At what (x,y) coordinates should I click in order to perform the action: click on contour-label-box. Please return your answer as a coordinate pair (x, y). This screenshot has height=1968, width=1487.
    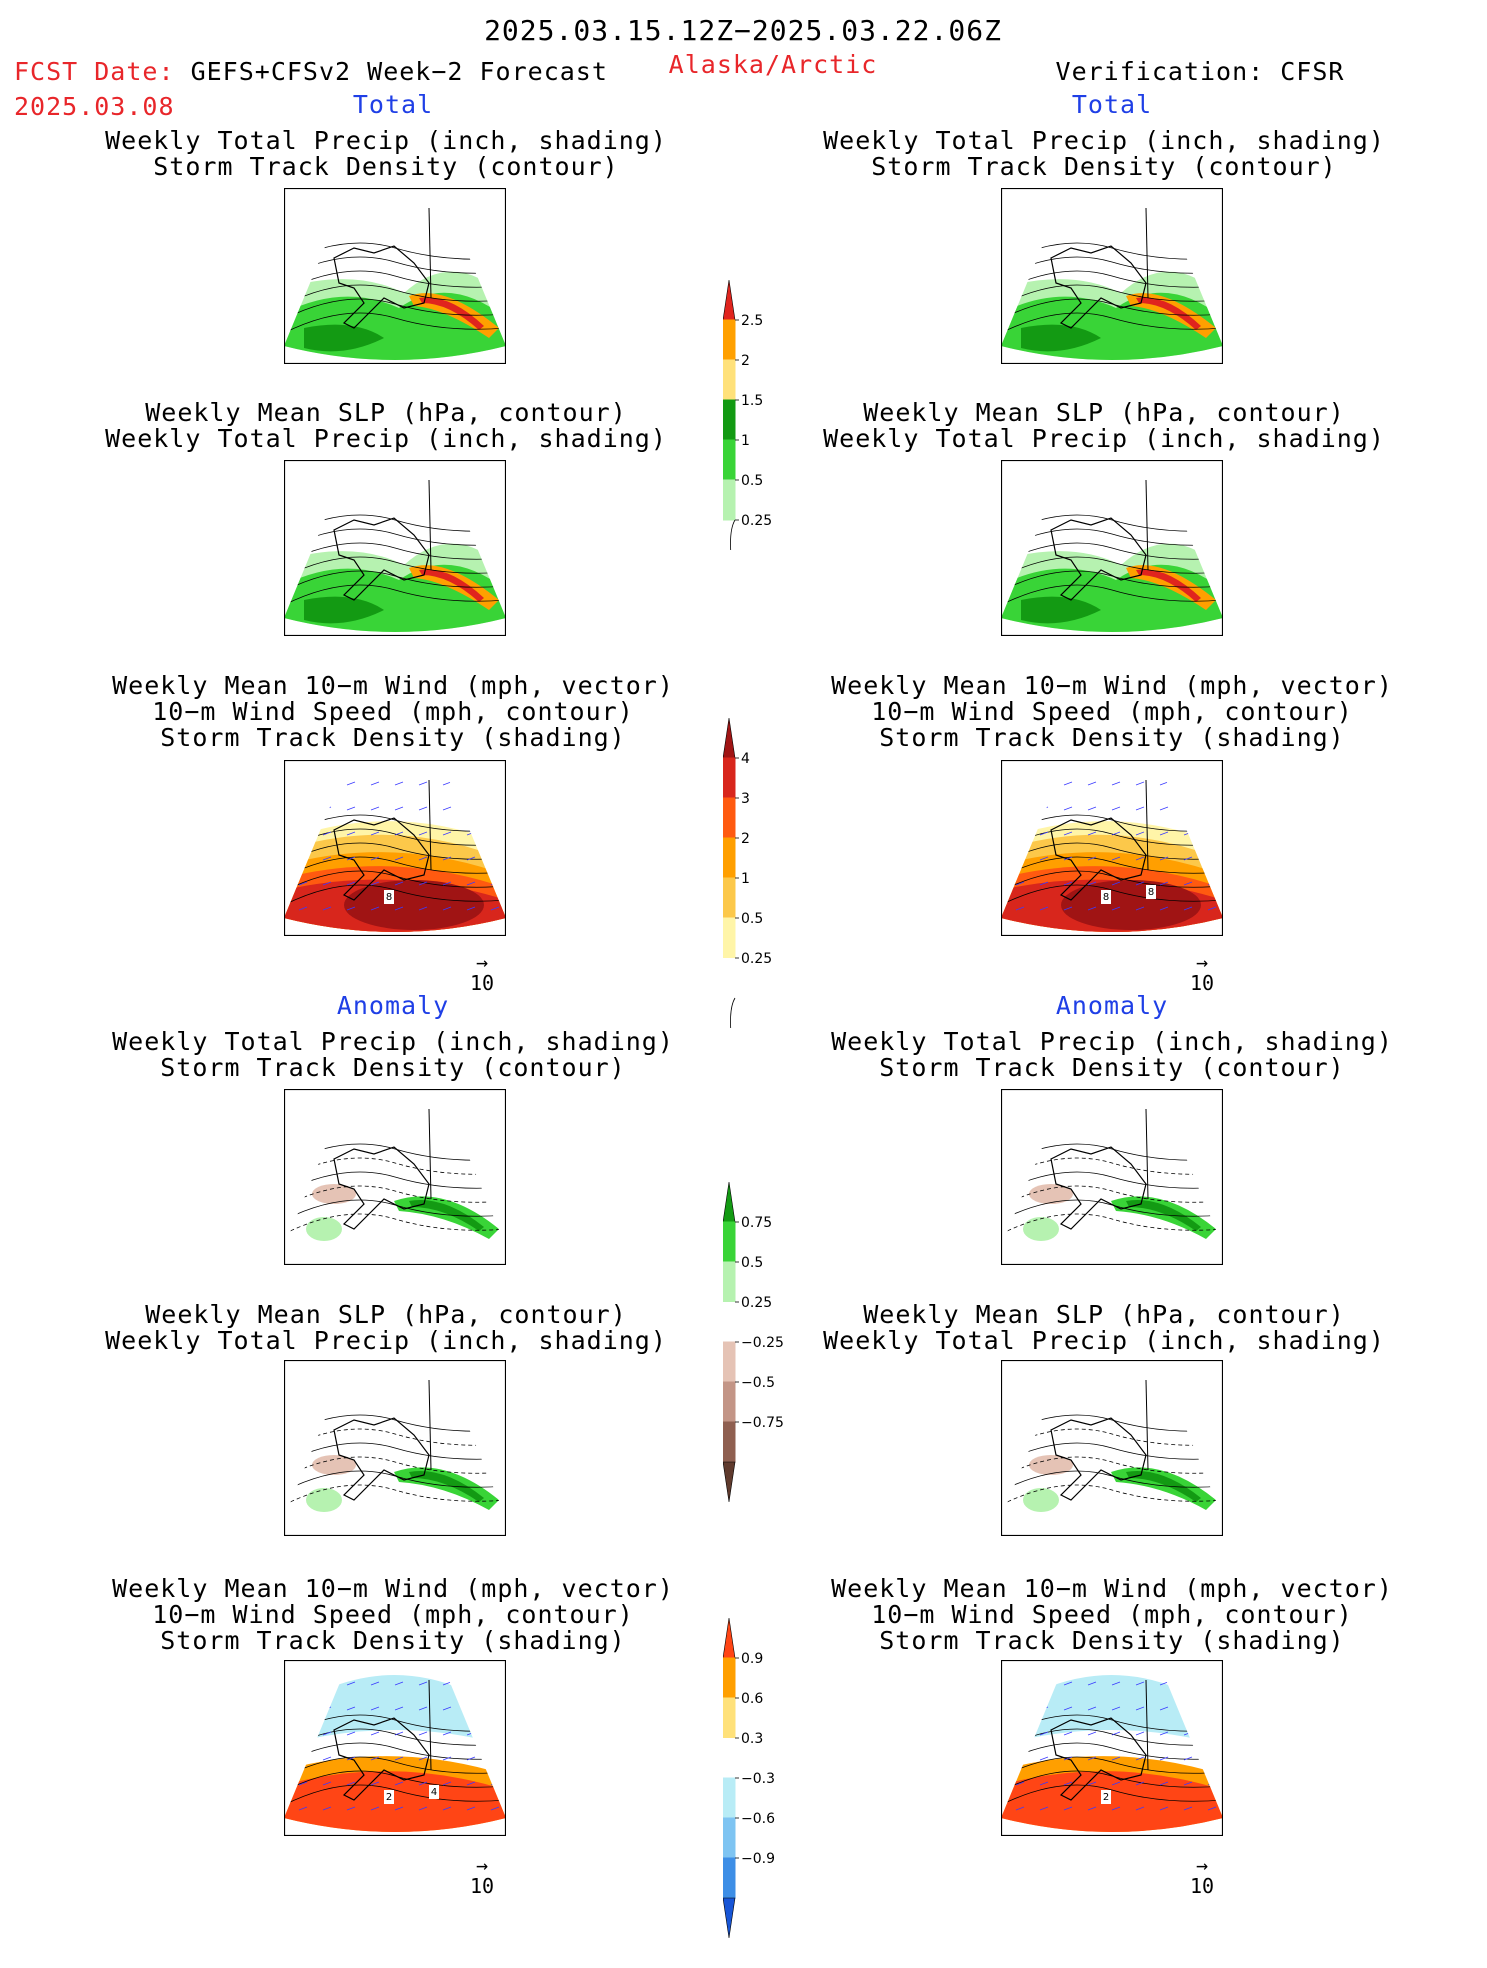
    Looking at the image, I should click on (389, 897).